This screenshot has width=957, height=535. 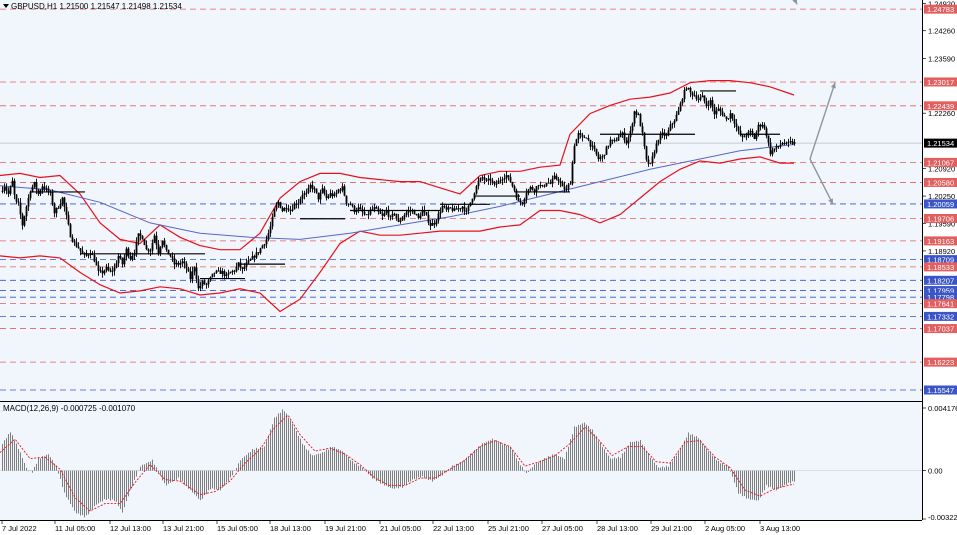 What do you see at coordinates (941, 251) in the screenshot?
I see `price-tick-label: 1.18920` at bounding box center [941, 251].